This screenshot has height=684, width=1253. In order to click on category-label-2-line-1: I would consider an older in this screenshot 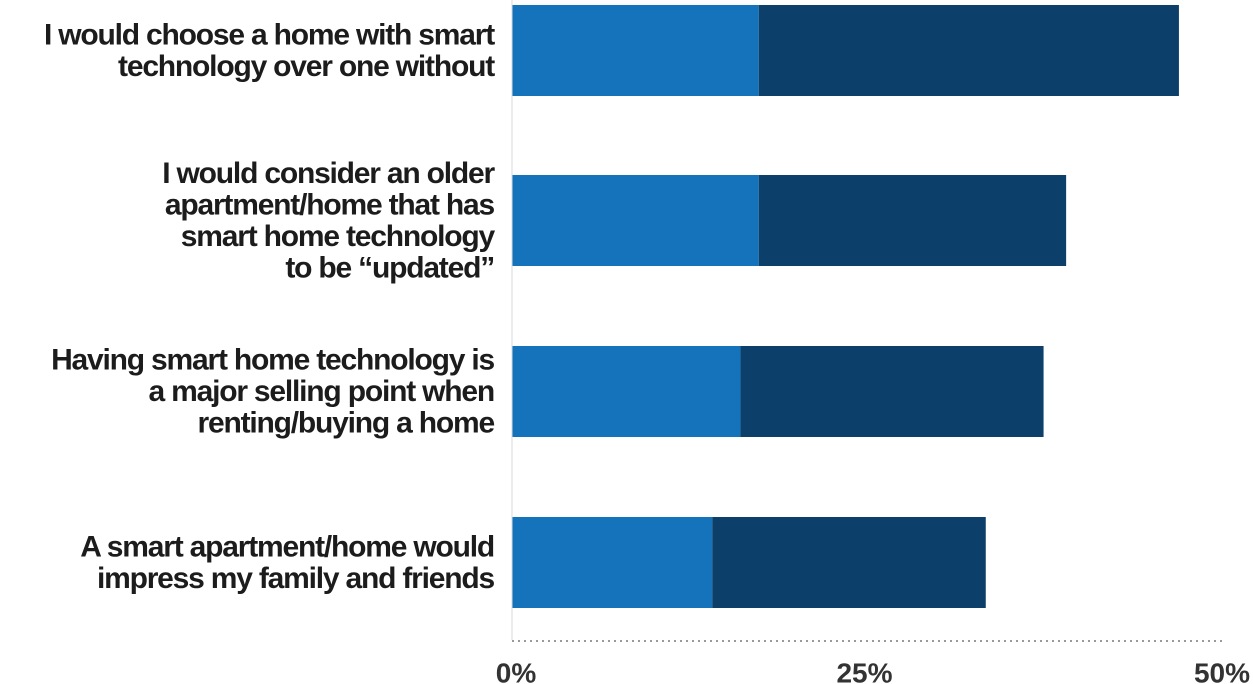, I will do `click(328, 173)`.